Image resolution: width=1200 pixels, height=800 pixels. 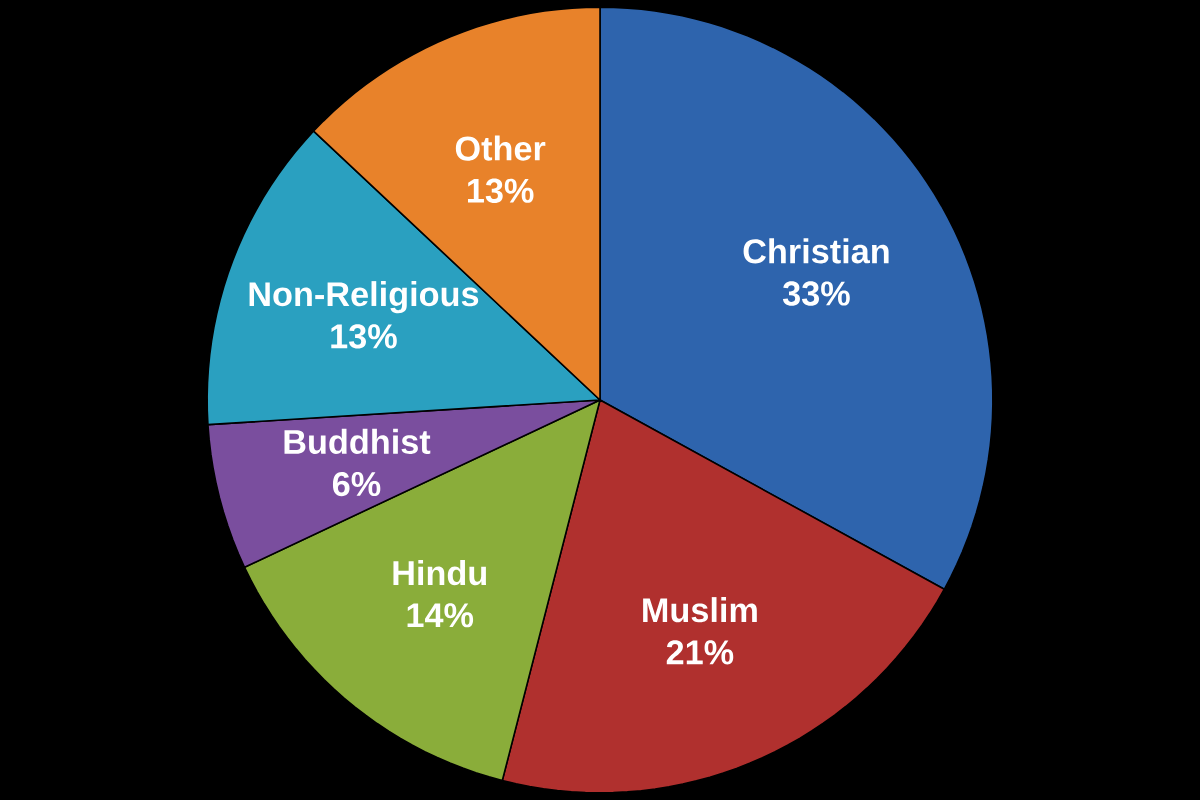 I want to click on data-label: 33%, so click(x=816, y=293).